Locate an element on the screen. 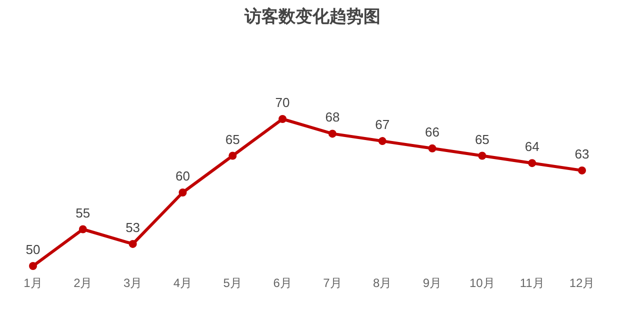 Image resolution: width=625 pixels, height=318 pixels. x-tick-label: 8月 is located at coordinates (382, 283).